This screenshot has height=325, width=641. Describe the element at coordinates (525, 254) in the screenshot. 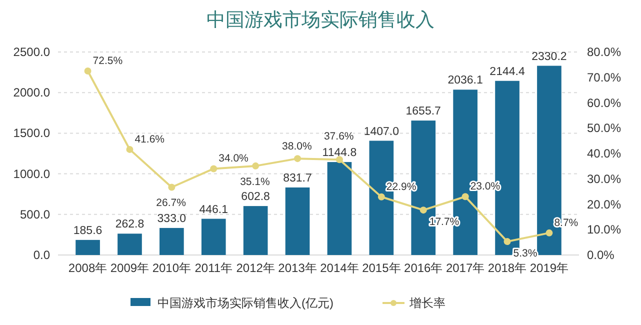

I see `data-label: 5.3%` at that location.